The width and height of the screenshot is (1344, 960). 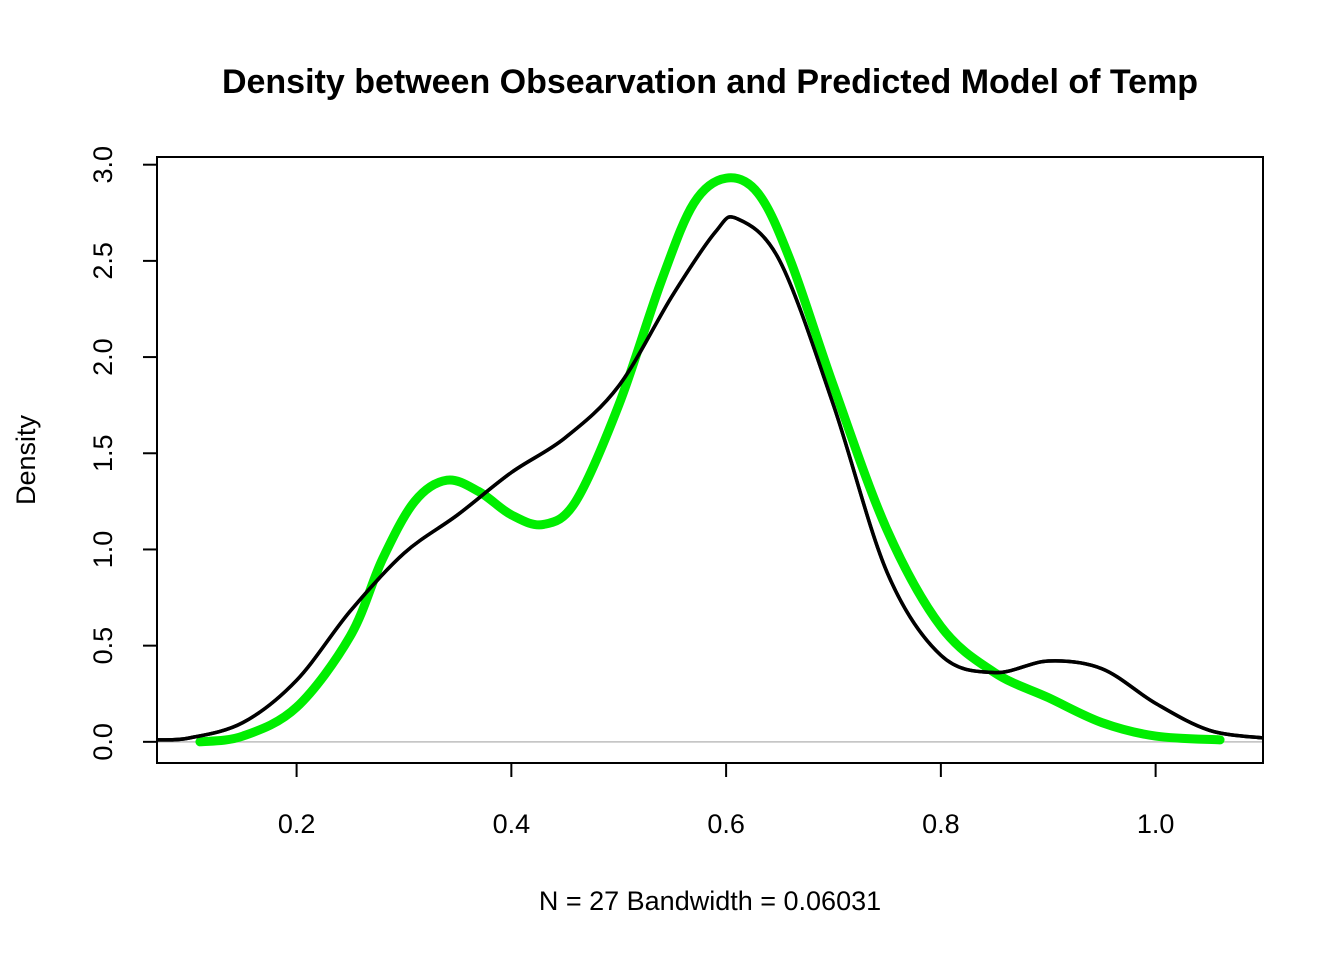 What do you see at coordinates (103, 742) in the screenshot?
I see `y-tick-label: 0.0` at bounding box center [103, 742].